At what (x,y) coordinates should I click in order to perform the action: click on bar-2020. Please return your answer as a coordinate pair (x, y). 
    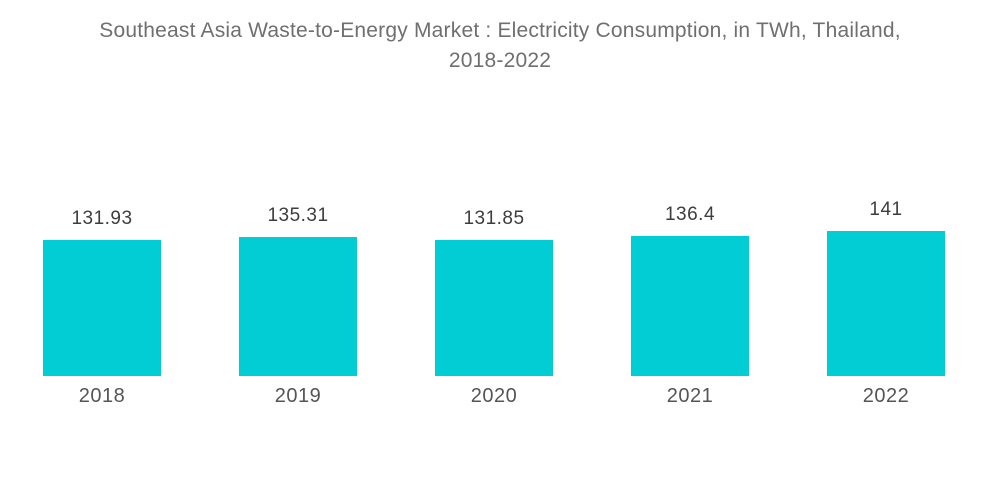
    Looking at the image, I should click on (494, 308).